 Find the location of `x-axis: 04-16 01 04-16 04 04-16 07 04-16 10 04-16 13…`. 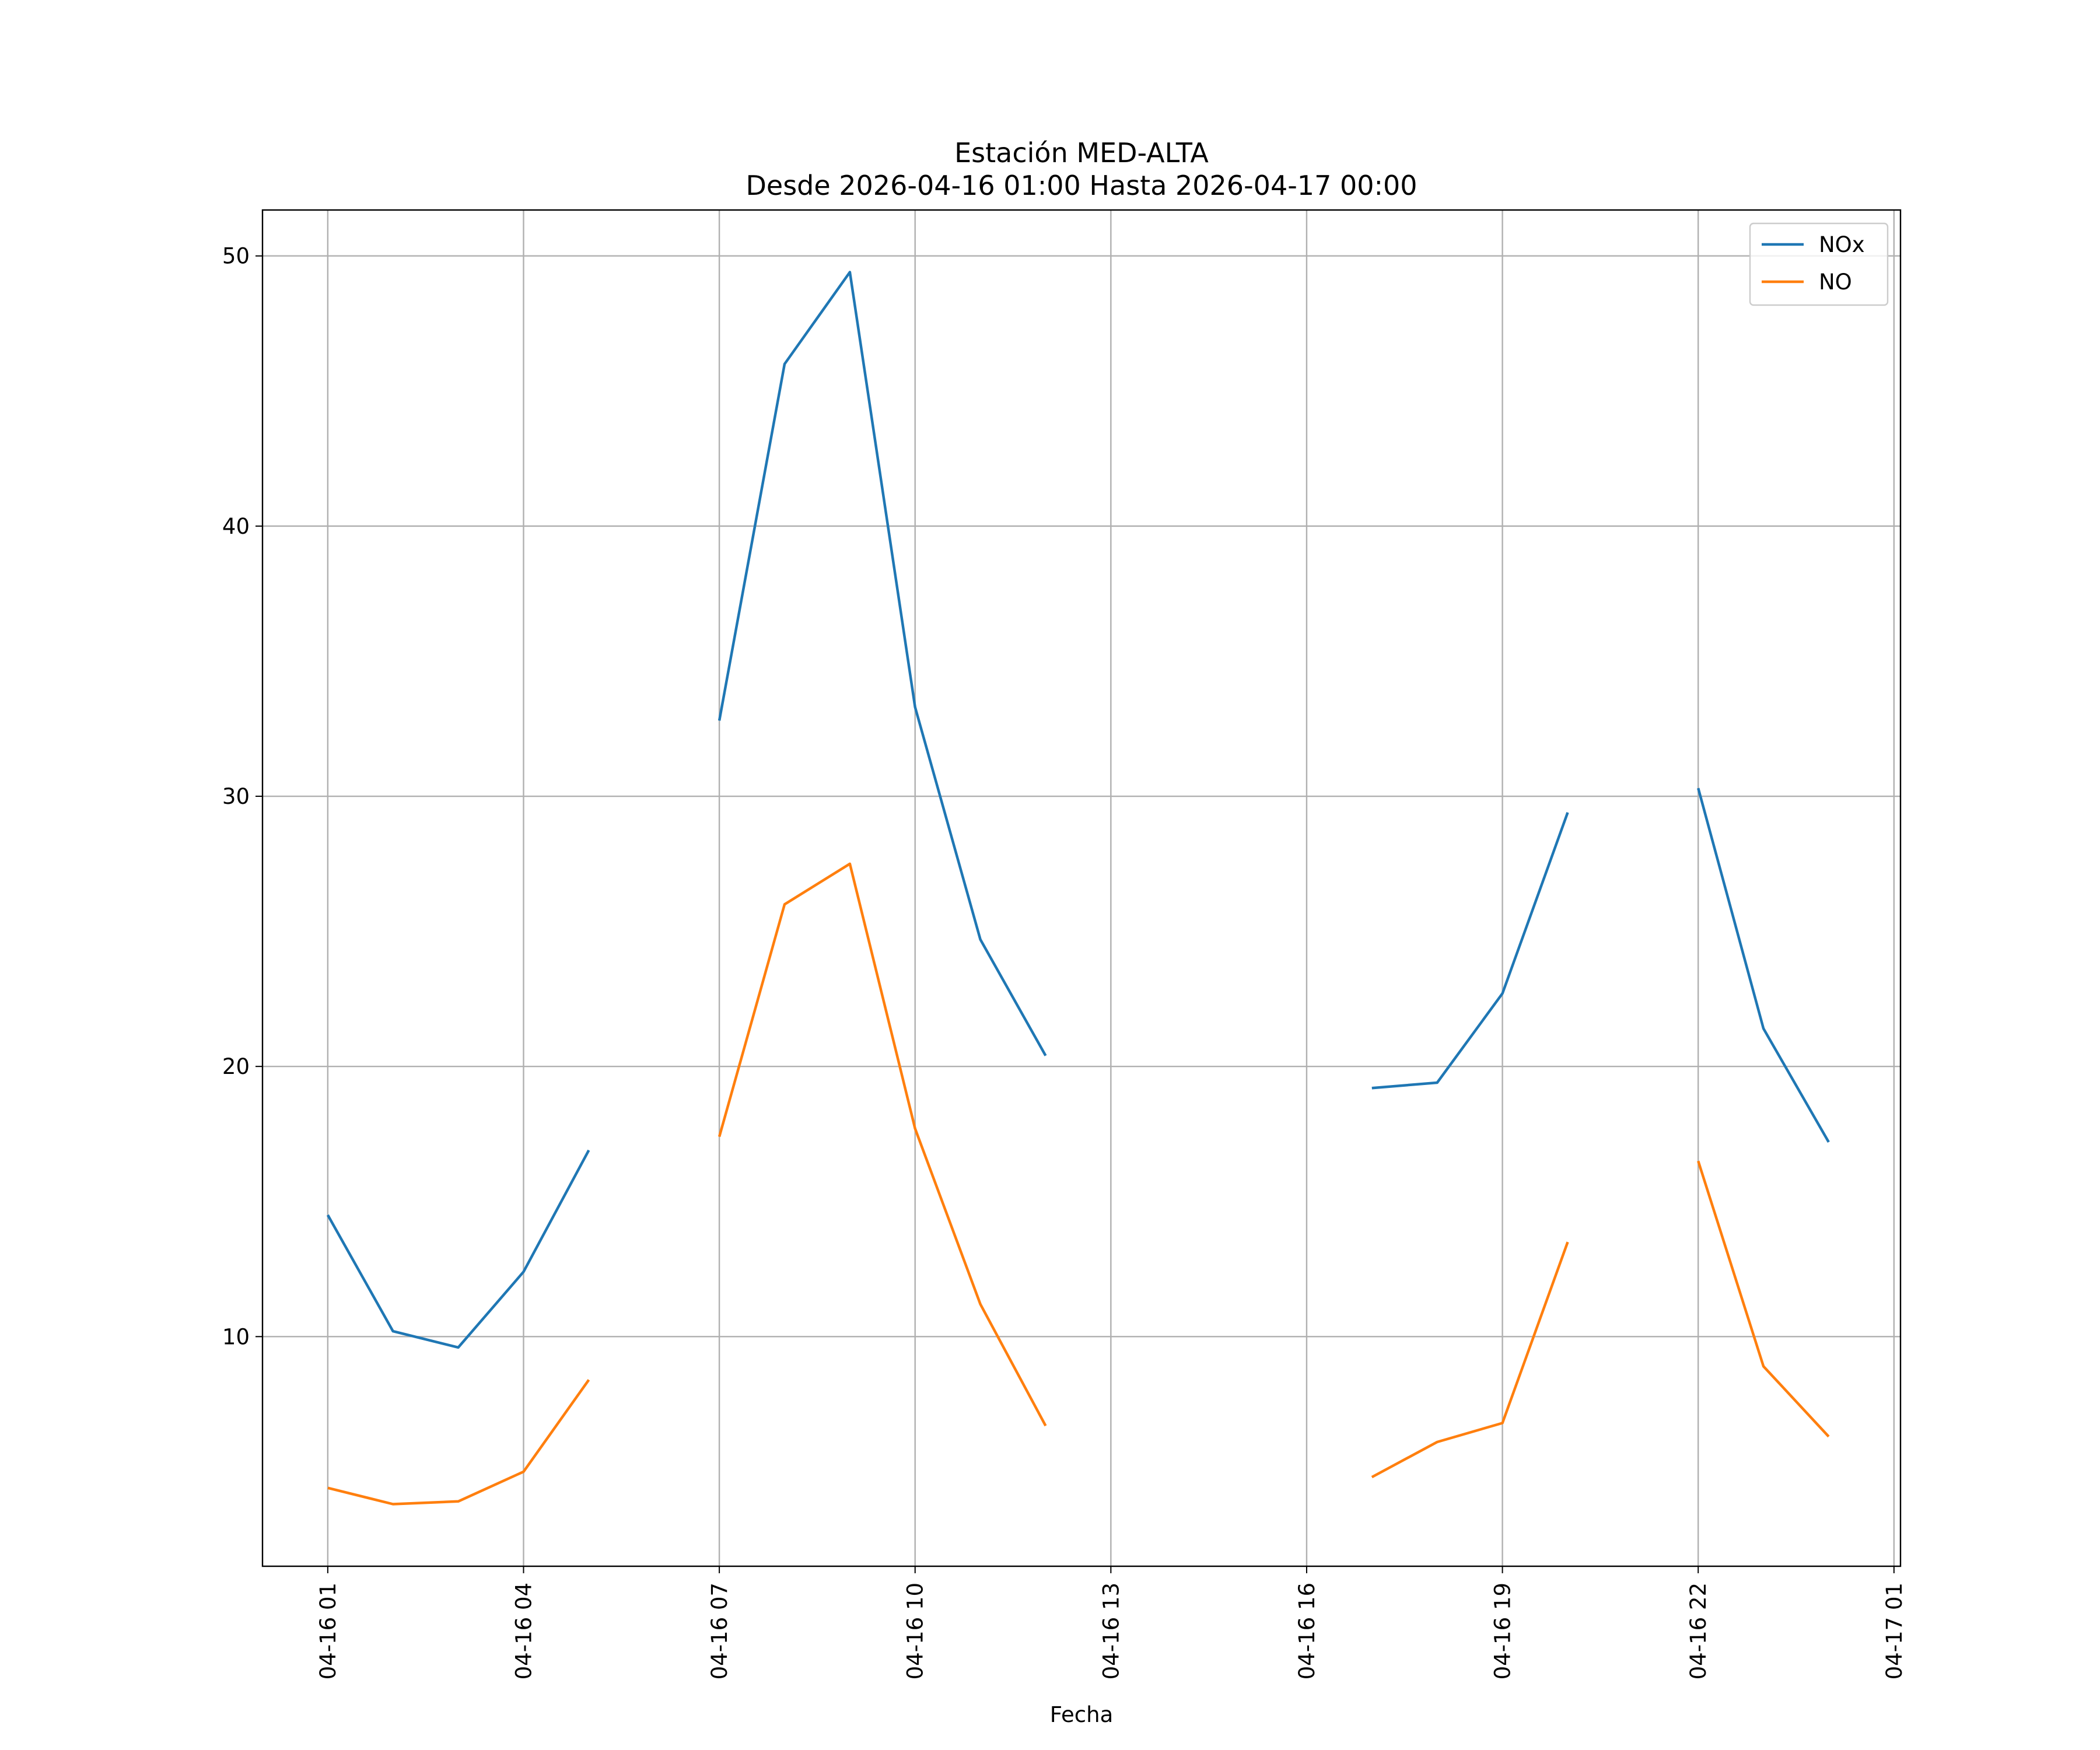

x-axis: 04-16 01 04-16 04 04-16 07 04-16 10 04-16 13… is located at coordinates (1111, 1622).